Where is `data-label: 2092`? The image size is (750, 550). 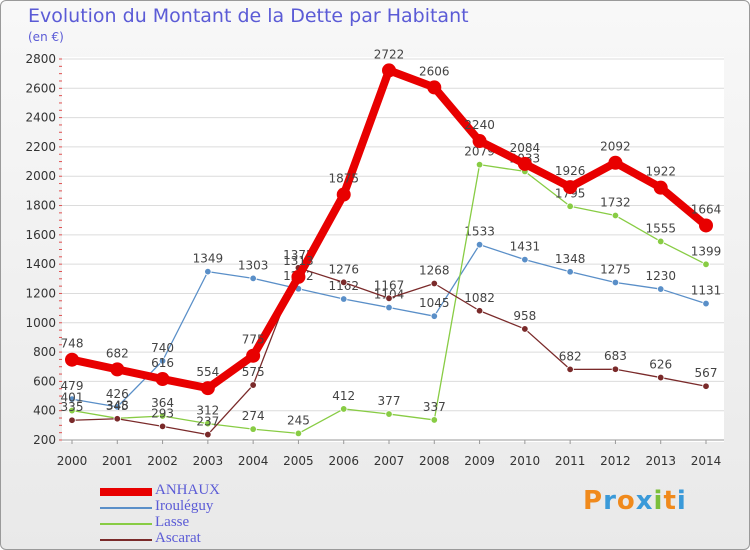 data-label: 2092 is located at coordinates (615, 147).